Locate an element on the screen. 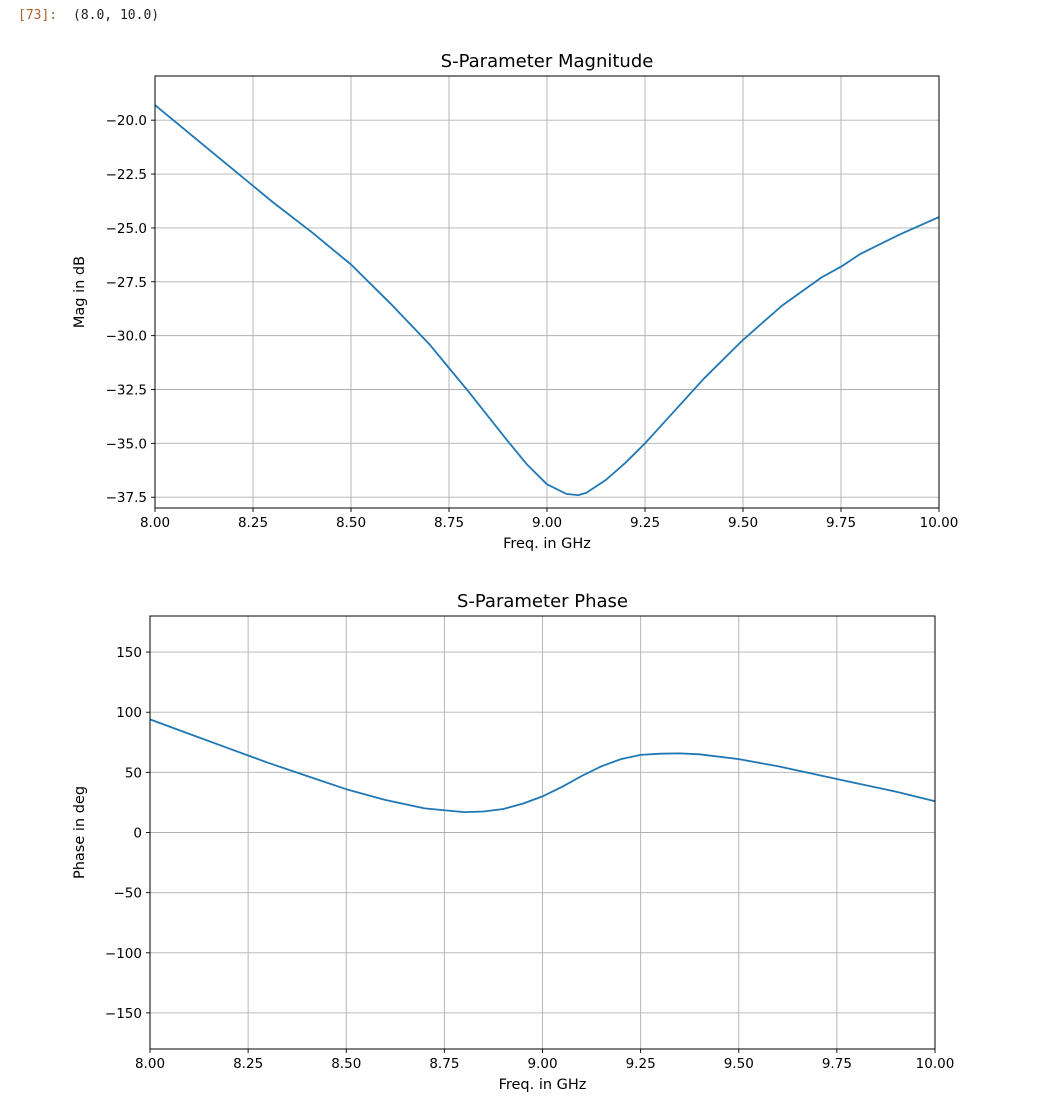 The image size is (1061, 1112). chart-title: S-Parameter Phase is located at coordinates (542, 601).